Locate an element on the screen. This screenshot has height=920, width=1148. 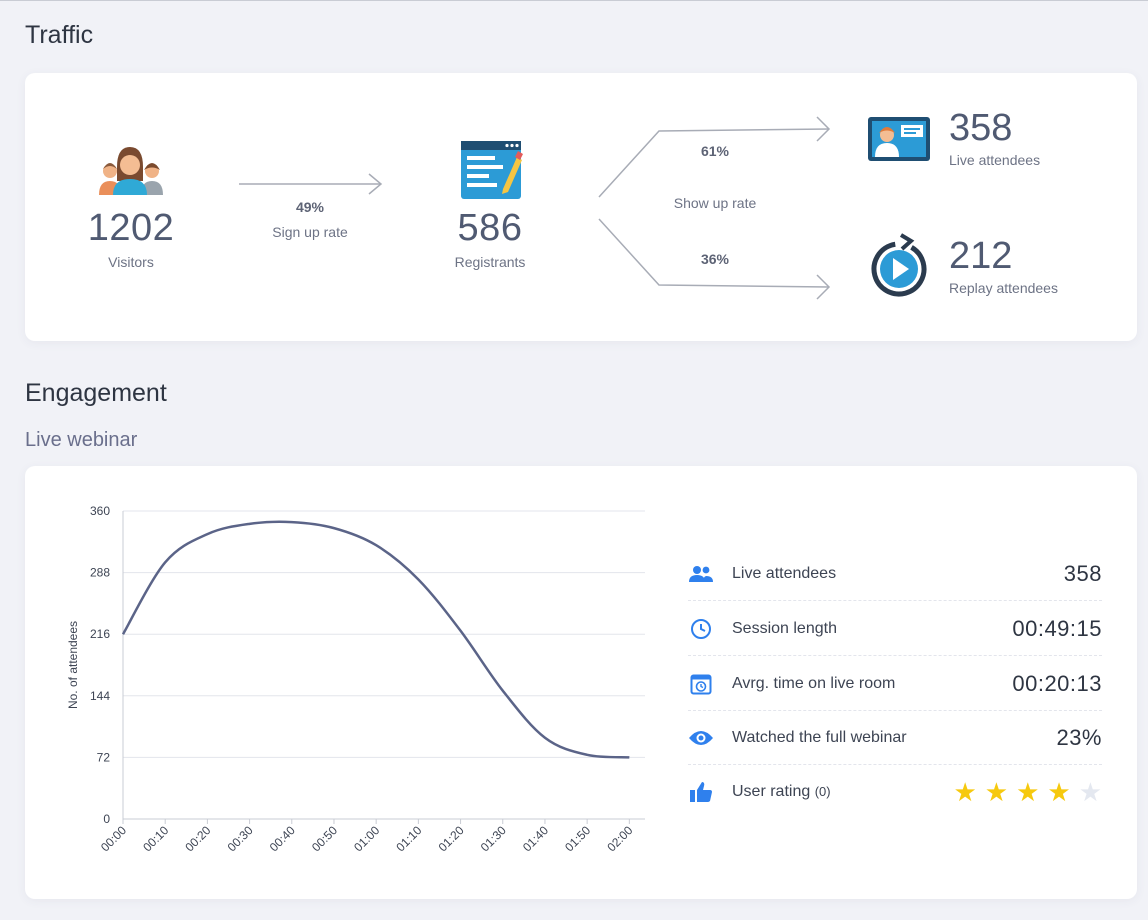
registrants-stat: 586 Registrants is located at coordinates (490, 238).